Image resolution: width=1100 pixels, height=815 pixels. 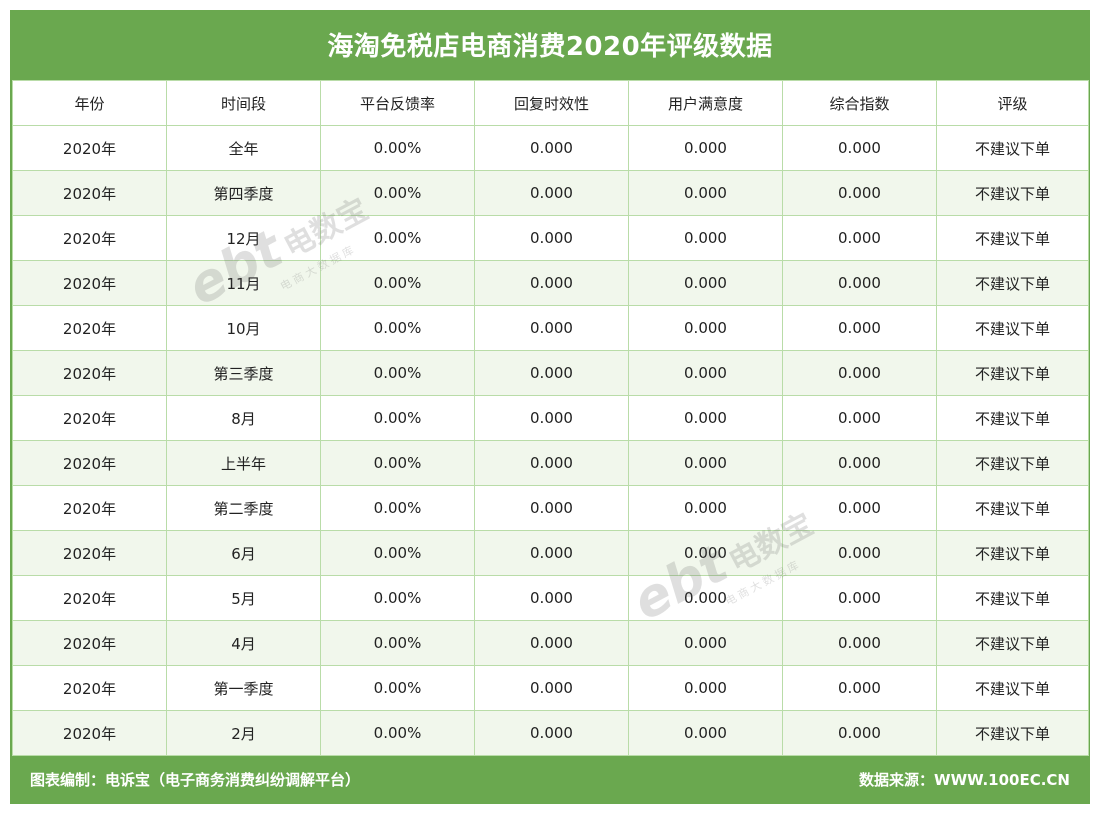 I want to click on column-header-year: 年份, so click(x=89, y=103).